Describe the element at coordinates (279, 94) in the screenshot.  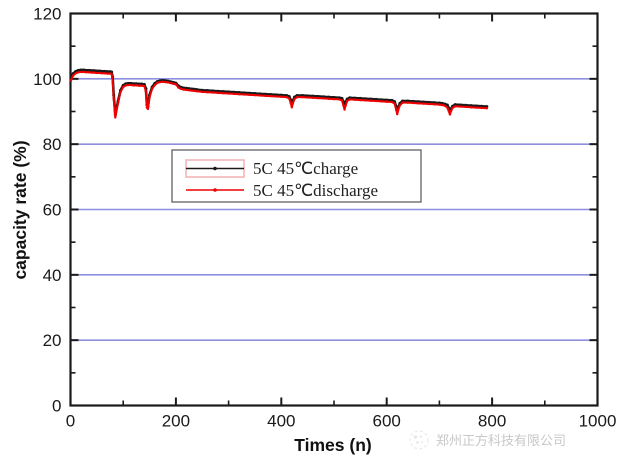
I see `series-discharge` at that location.